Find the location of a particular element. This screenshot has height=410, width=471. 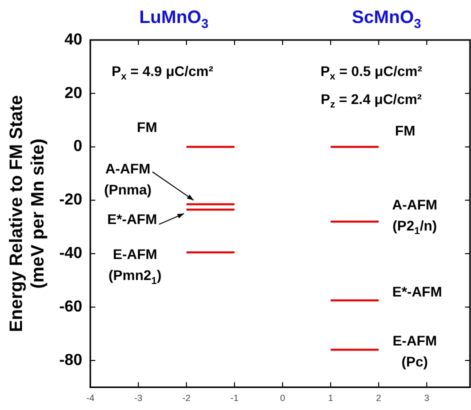

y-axis-title: Energy Relative to FM State (meV per Mn site) is located at coordinates (27, 213).